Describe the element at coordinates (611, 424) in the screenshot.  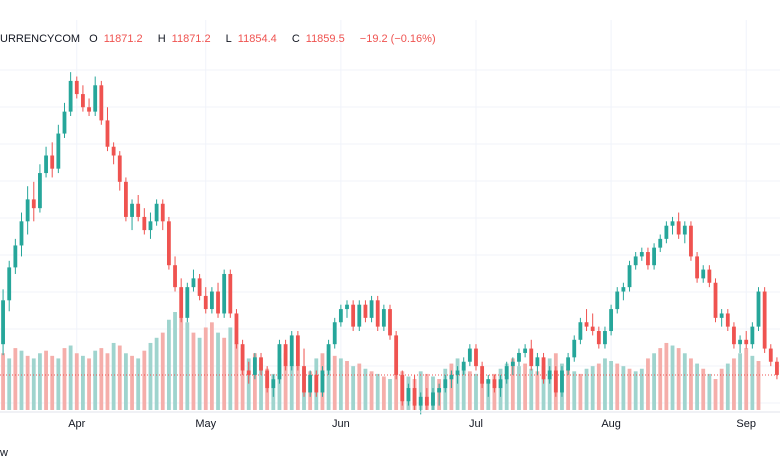
I see `x-tick-label: Aug` at that location.